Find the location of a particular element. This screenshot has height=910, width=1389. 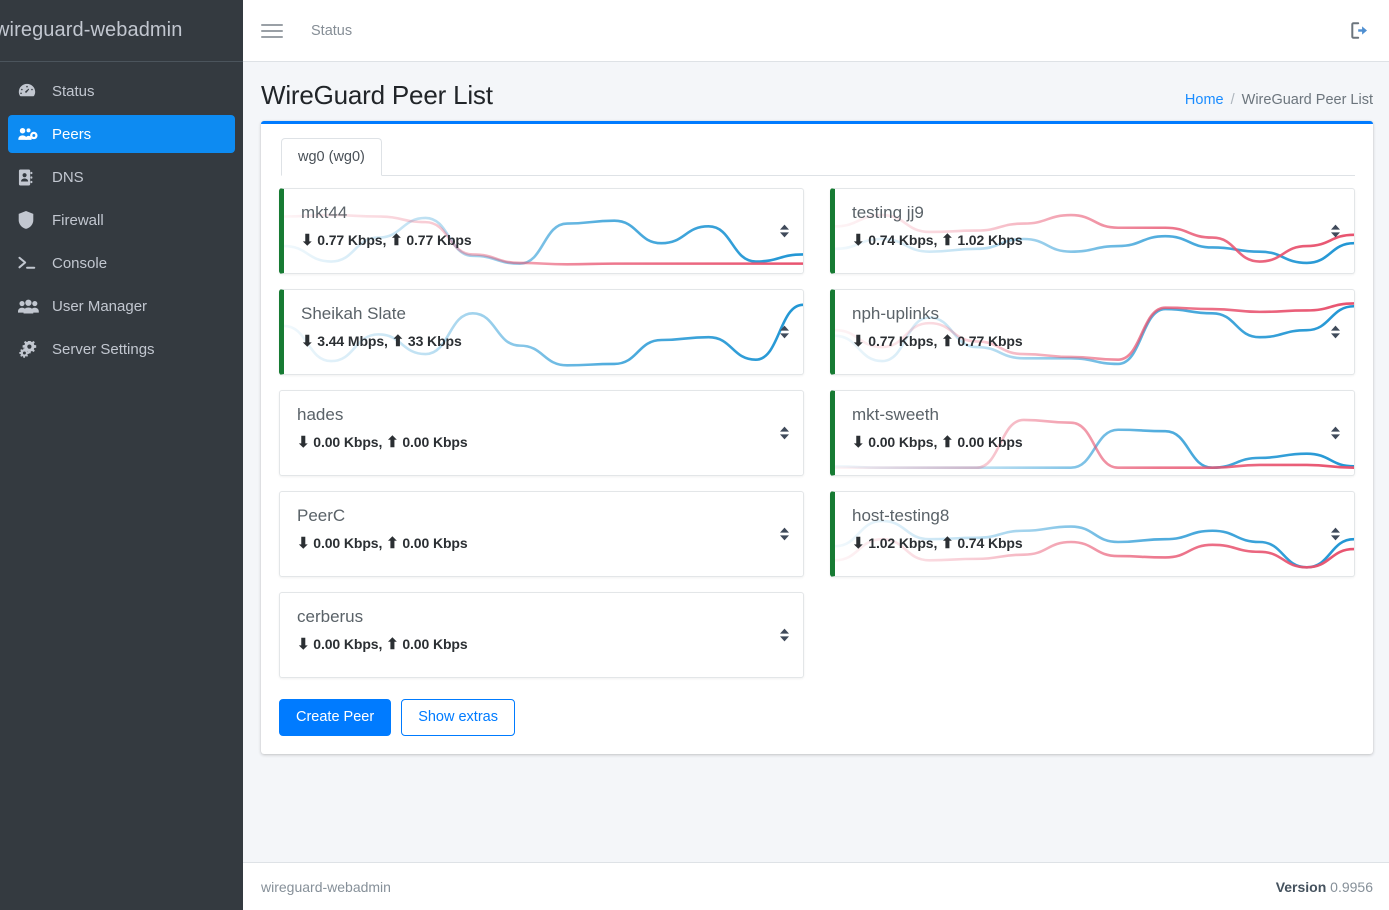

peer-card: PeerC ⬇ 0.00 Kbps, ⬆ 0.00 Kbps is located at coordinates (541, 534).